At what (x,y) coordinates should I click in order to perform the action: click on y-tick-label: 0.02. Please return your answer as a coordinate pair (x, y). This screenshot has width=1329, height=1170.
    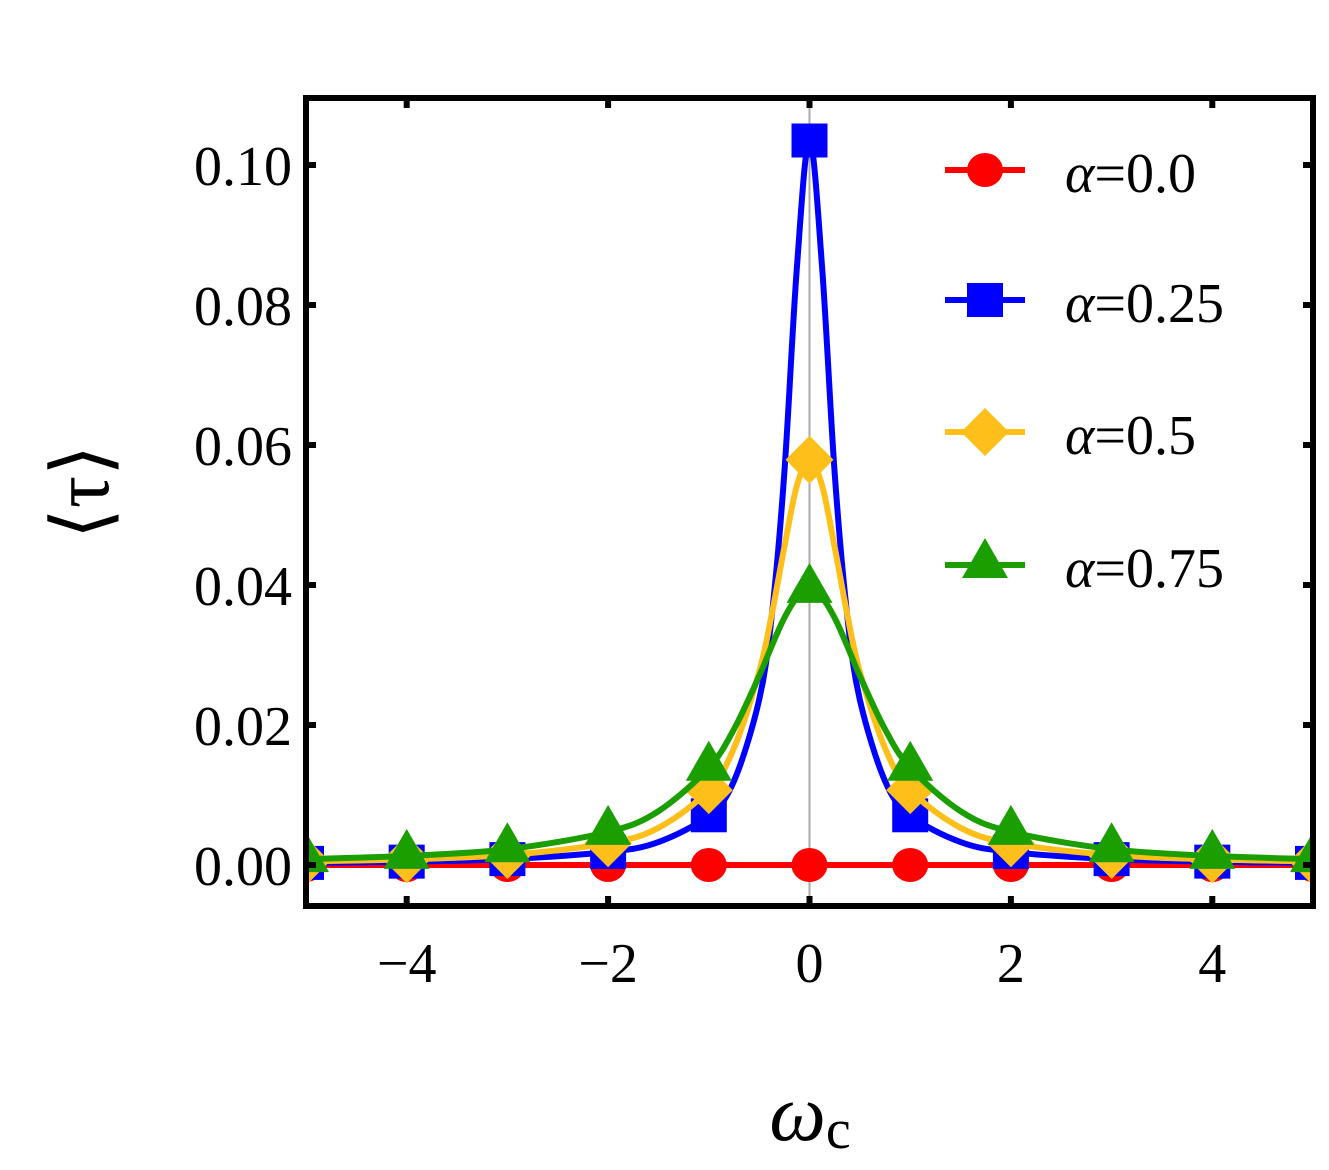
    Looking at the image, I should click on (243, 727).